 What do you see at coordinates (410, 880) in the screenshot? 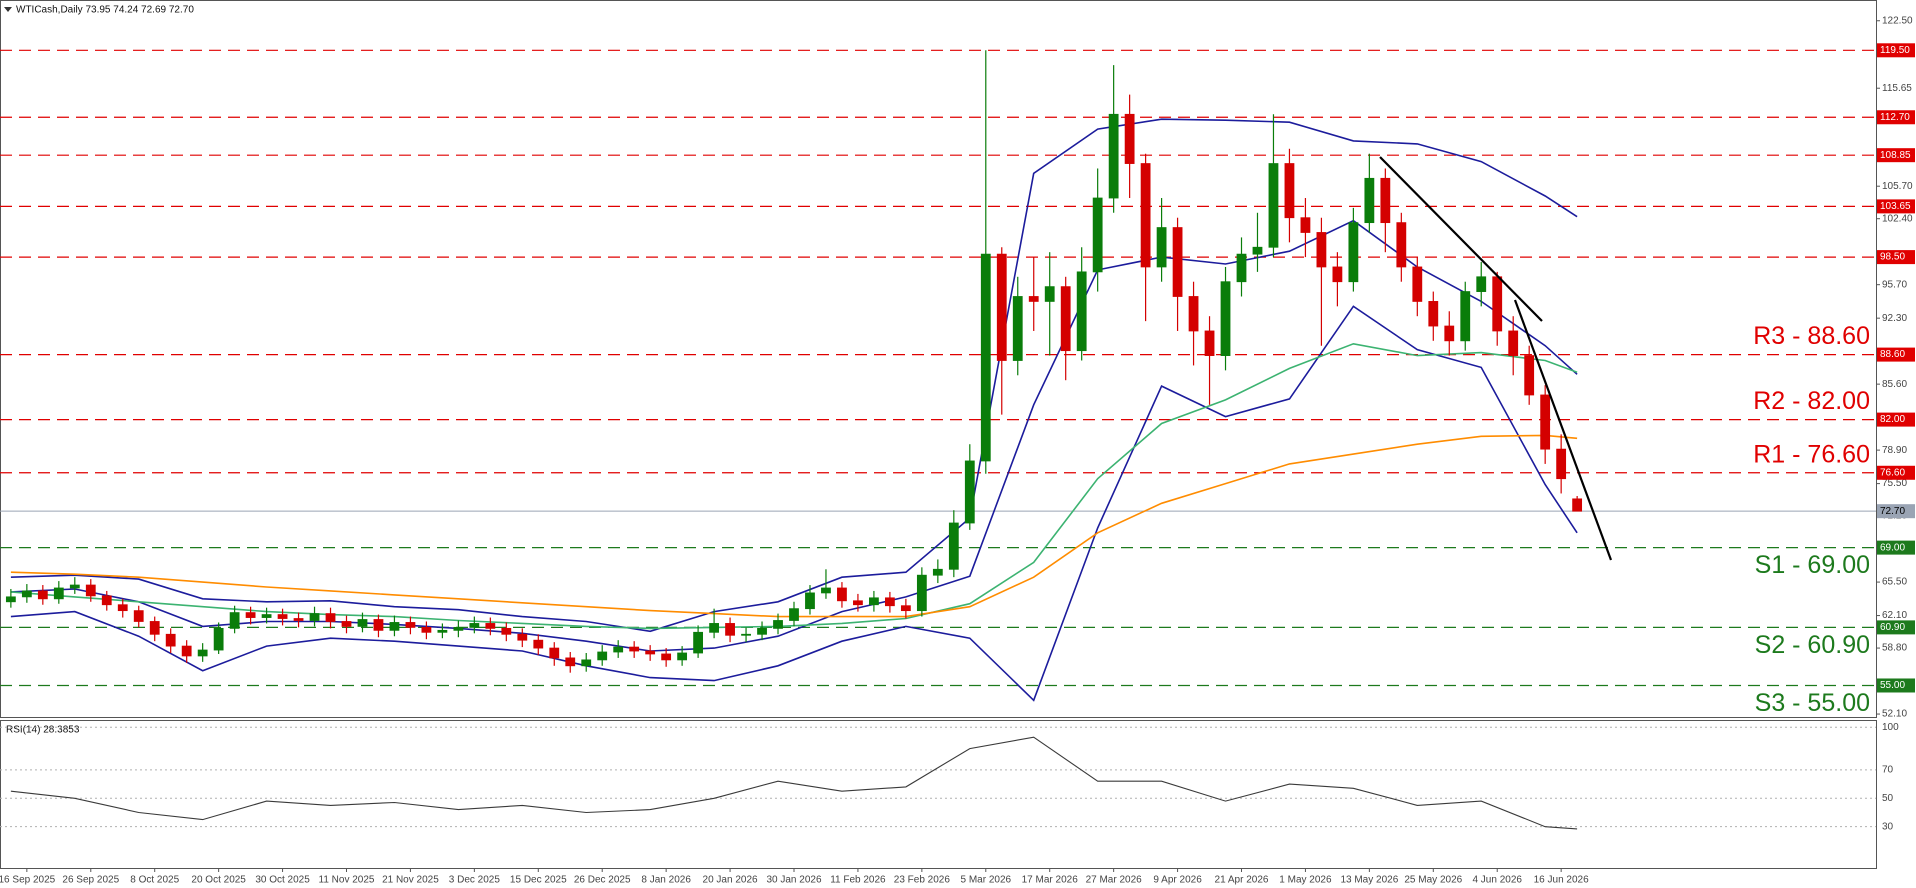
I see `x-tick-label: 21 Nov 2025` at bounding box center [410, 880].